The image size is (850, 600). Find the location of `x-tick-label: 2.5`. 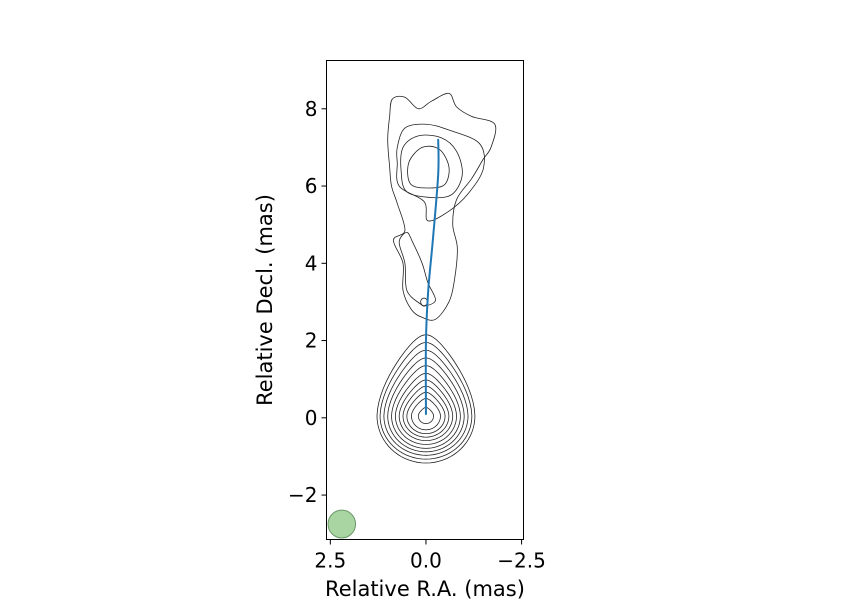

x-tick-label: 2.5 is located at coordinates (330, 561).